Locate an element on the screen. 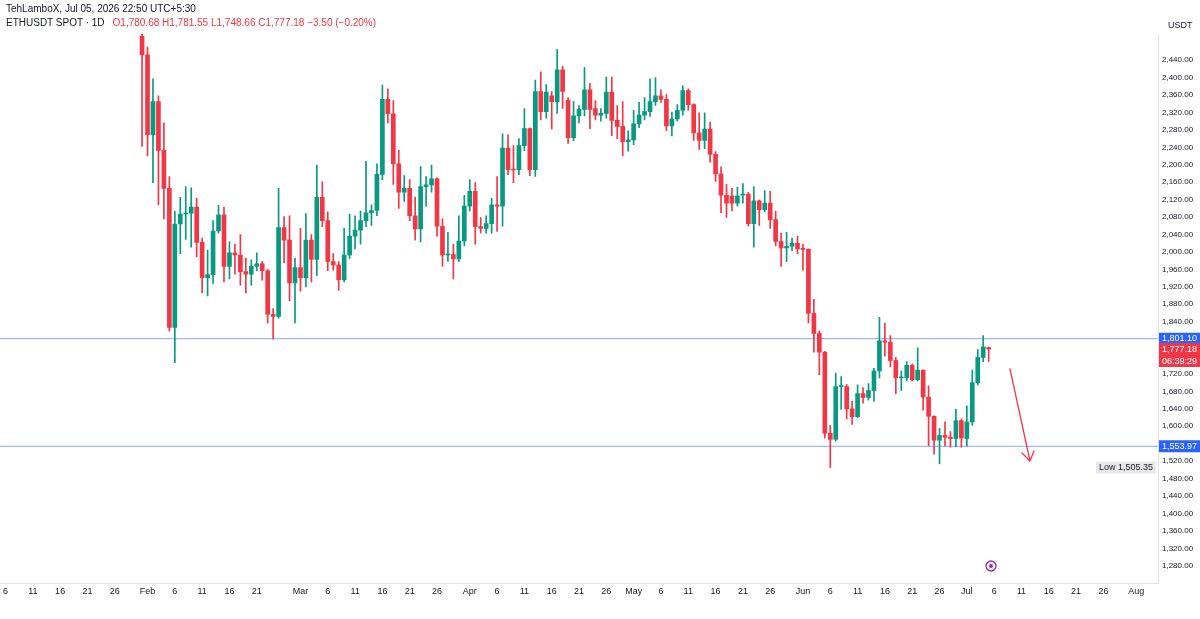 This screenshot has width=1200, height=619. y-tick-label: 2,240.00 is located at coordinates (1178, 147).